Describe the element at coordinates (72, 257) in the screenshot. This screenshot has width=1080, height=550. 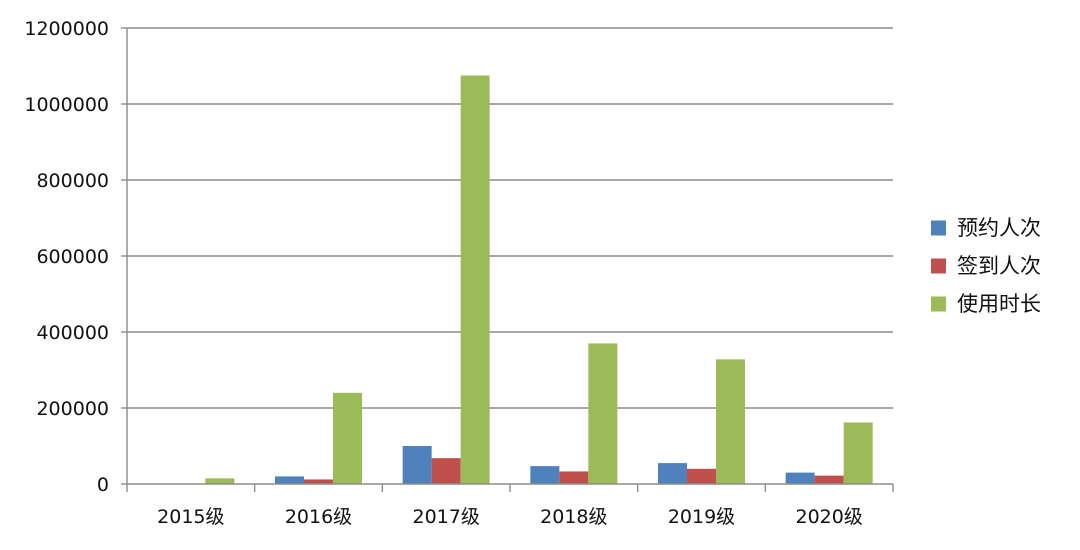
I see `y-tick-label: 600000` at that location.